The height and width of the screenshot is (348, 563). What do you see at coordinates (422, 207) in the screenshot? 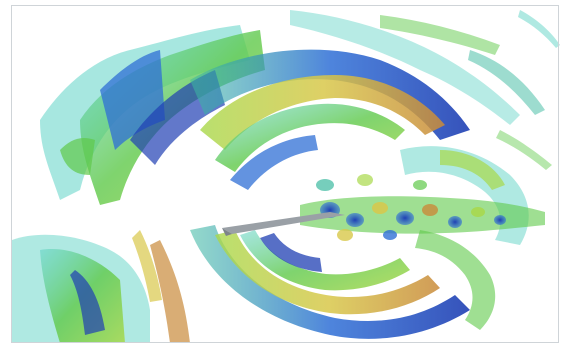
I see `central-wake` at bounding box center [422, 207].